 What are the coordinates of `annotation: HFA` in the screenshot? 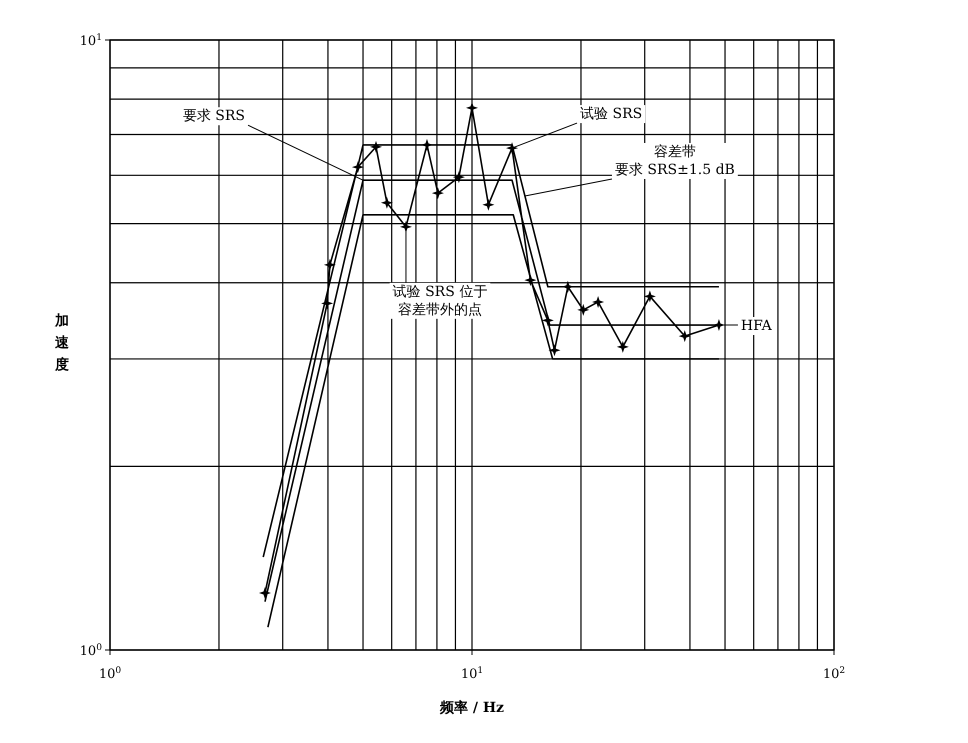 It's located at (756, 326).